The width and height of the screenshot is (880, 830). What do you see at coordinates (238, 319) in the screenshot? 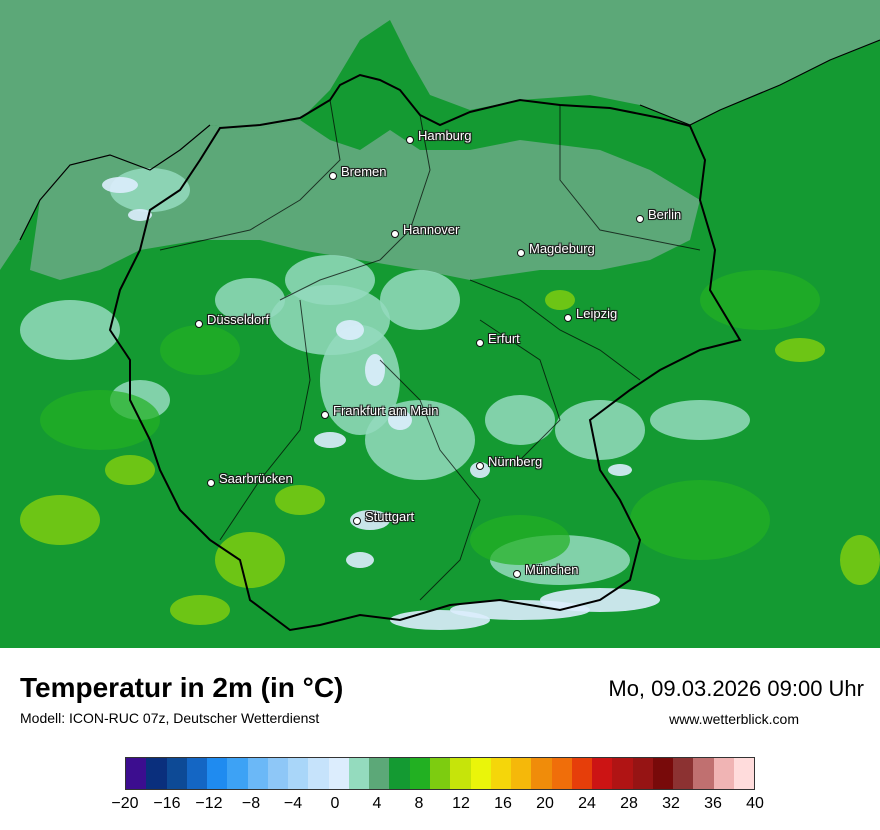
I see `city-label-duesseldorf: Düsseldorf` at bounding box center [238, 319].